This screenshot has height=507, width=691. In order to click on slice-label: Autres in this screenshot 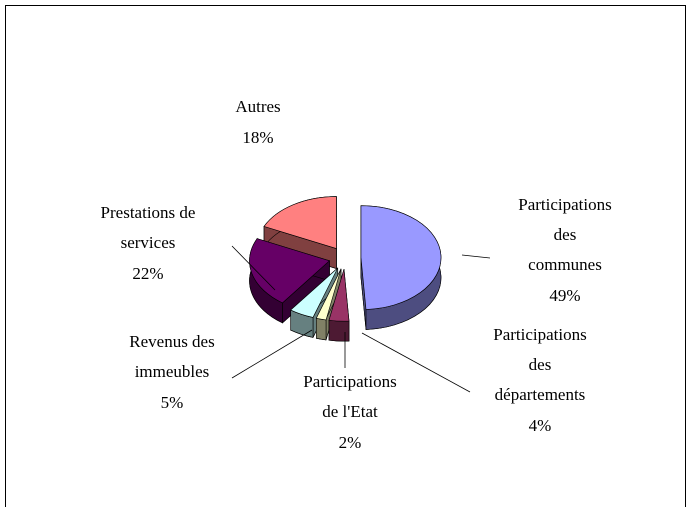, I will do `click(257, 106)`.